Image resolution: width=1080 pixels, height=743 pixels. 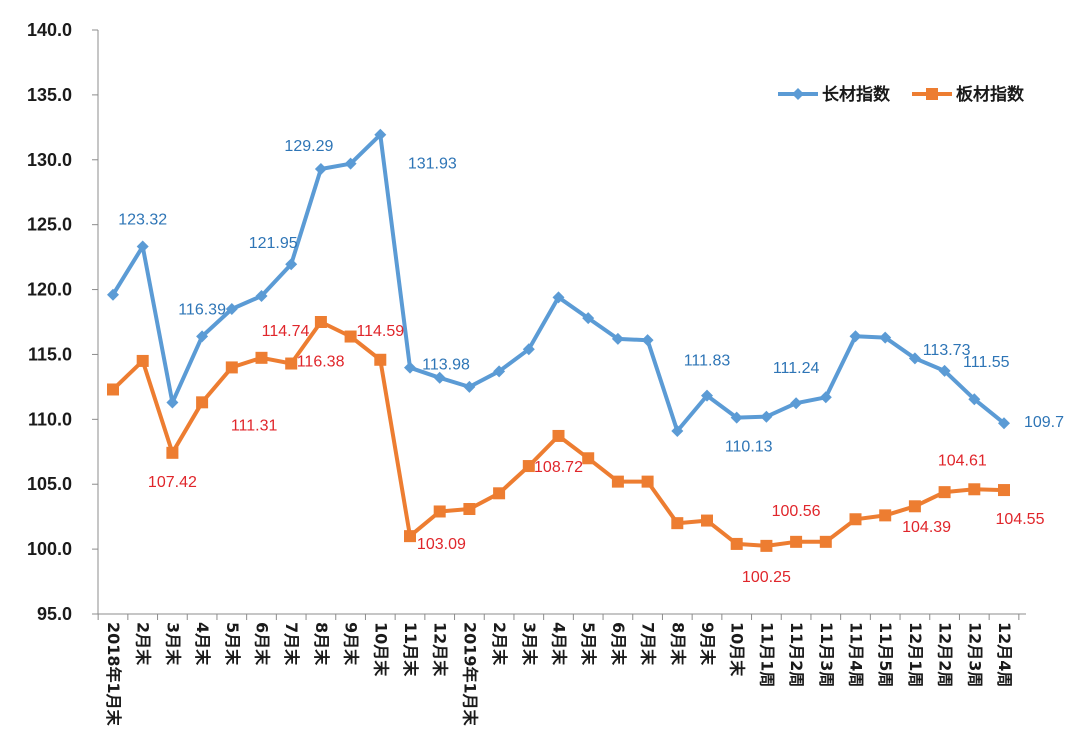 I want to click on x-tick-label: 10月末, so click(x=380, y=649).